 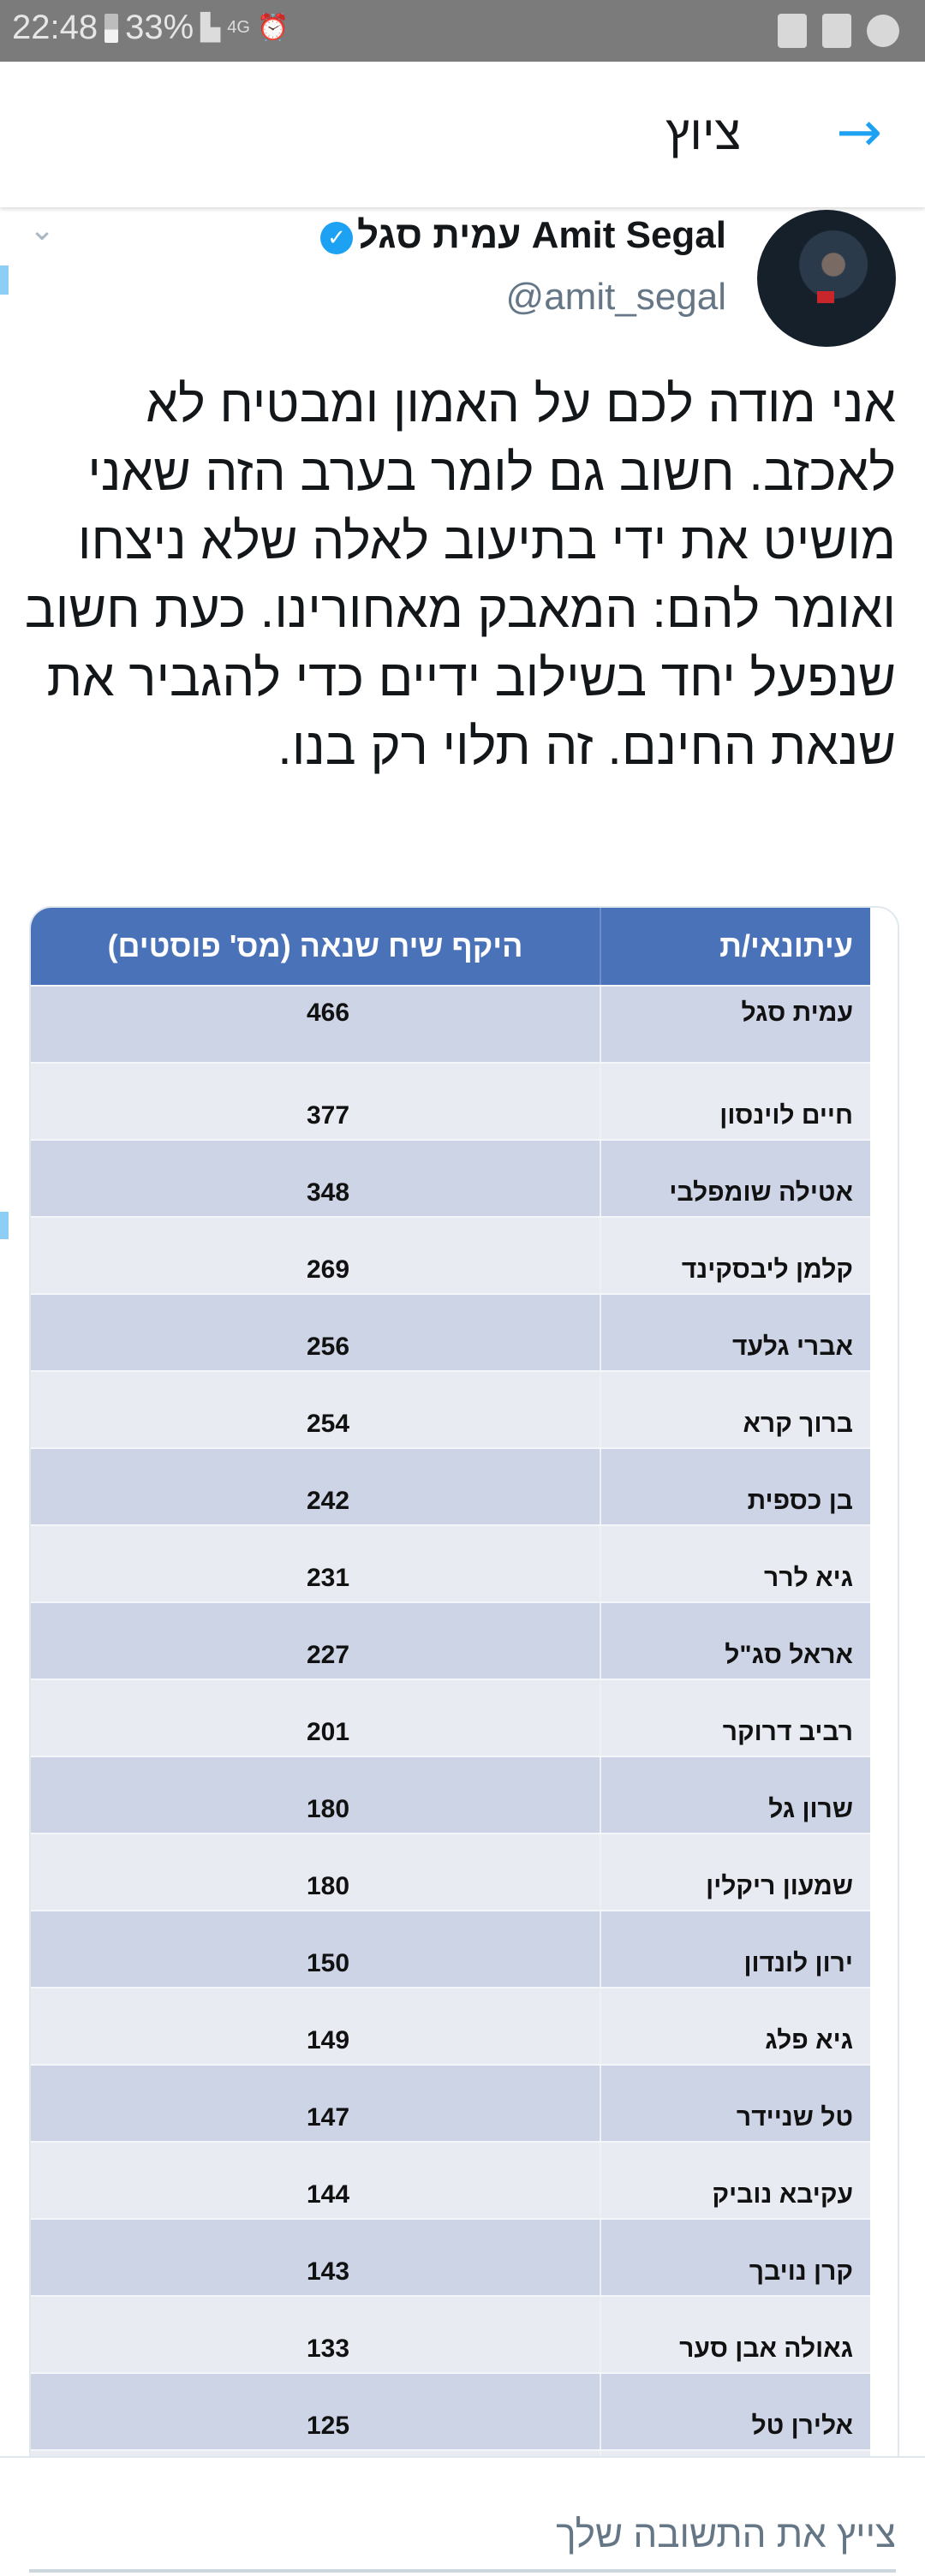 What do you see at coordinates (735, 1178) in the screenshot?
I see `journalist-name: אטילה שומפלבי` at bounding box center [735, 1178].